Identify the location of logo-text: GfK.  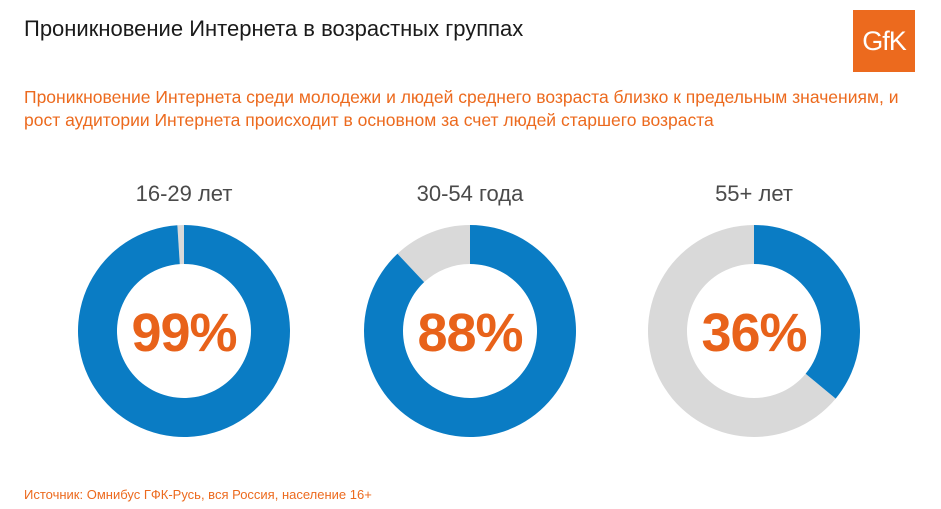
(884, 40).